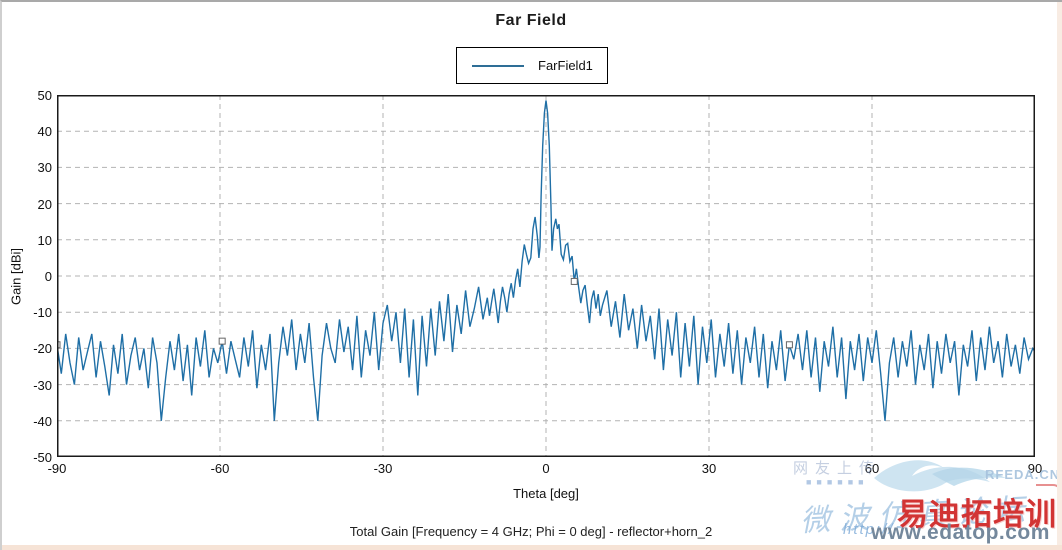 The height and width of the screenshot is (550, 1062). Describe the element at coordinates (16, 276) in the screenshot. I see `y-axis-label: Gain [dBi]` at that location.